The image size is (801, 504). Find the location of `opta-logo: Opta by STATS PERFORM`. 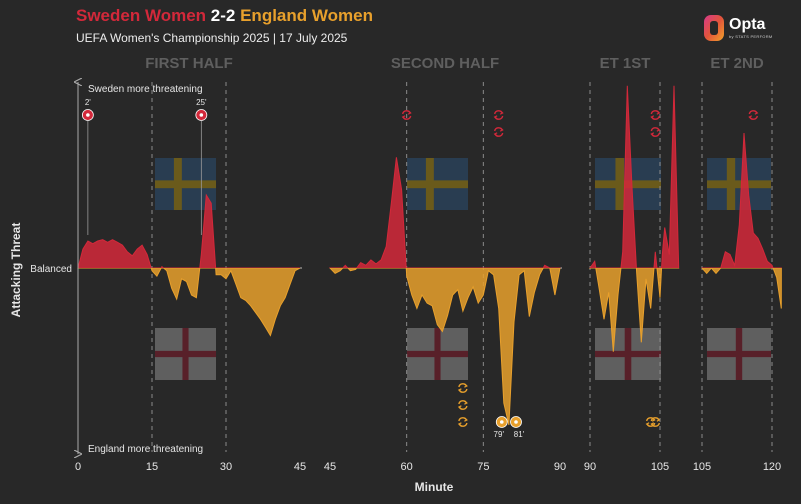

opta-logo: Opta by STATS PERFORM is located at coordinates (747, 29).